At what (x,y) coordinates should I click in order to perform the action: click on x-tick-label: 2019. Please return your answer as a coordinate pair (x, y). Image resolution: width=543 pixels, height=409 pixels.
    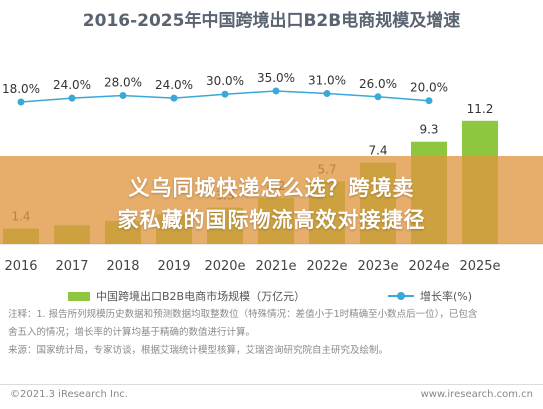
    Looking at the image, I should click on (173, 266).